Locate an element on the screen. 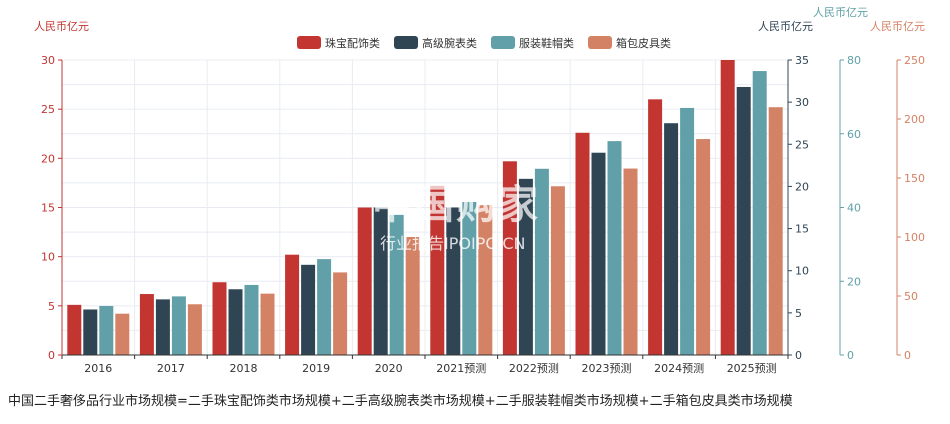 The image size is (950, 424). legend-label: 珠宝配饰类 is located at coordinates (352, 43).